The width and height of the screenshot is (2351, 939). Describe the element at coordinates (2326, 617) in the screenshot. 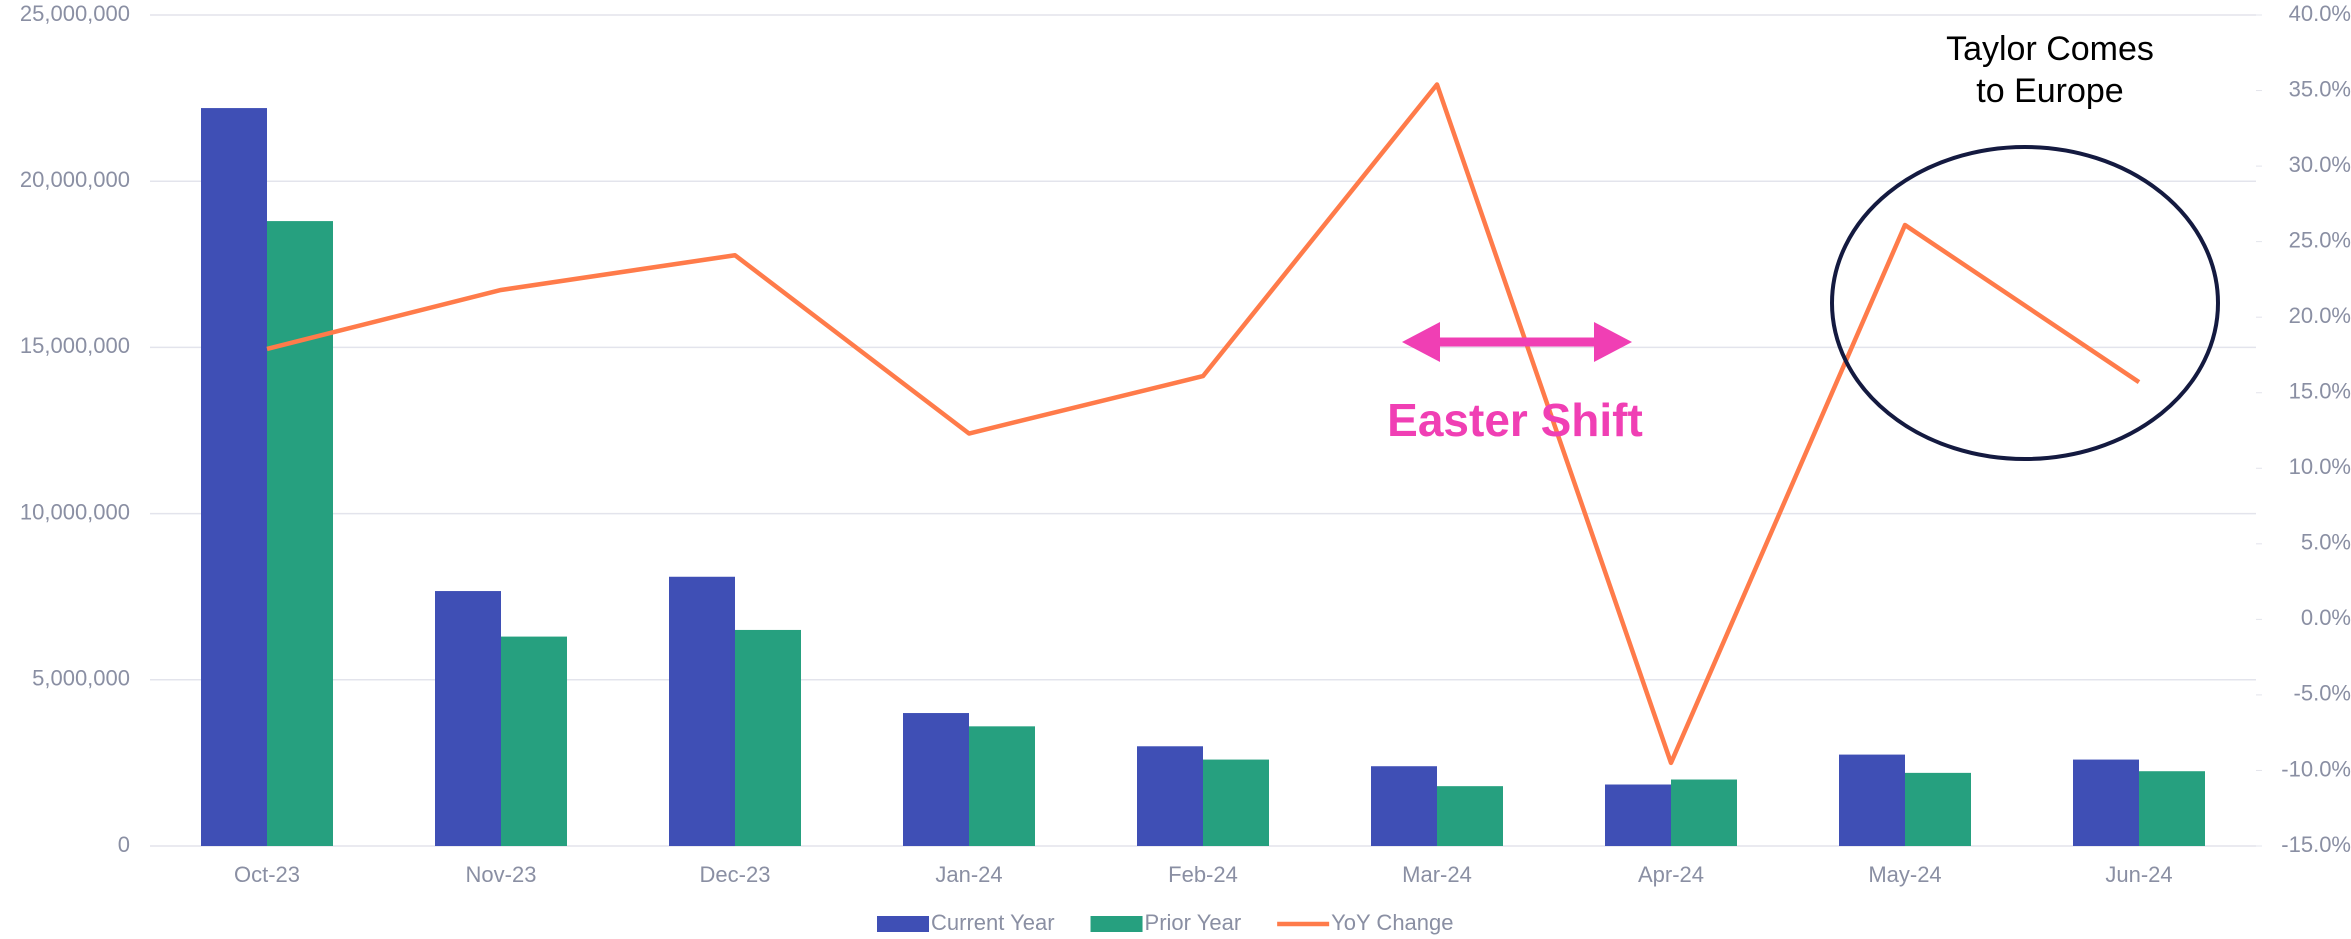

I see `y2-tick-label: 0.0%` at that location.